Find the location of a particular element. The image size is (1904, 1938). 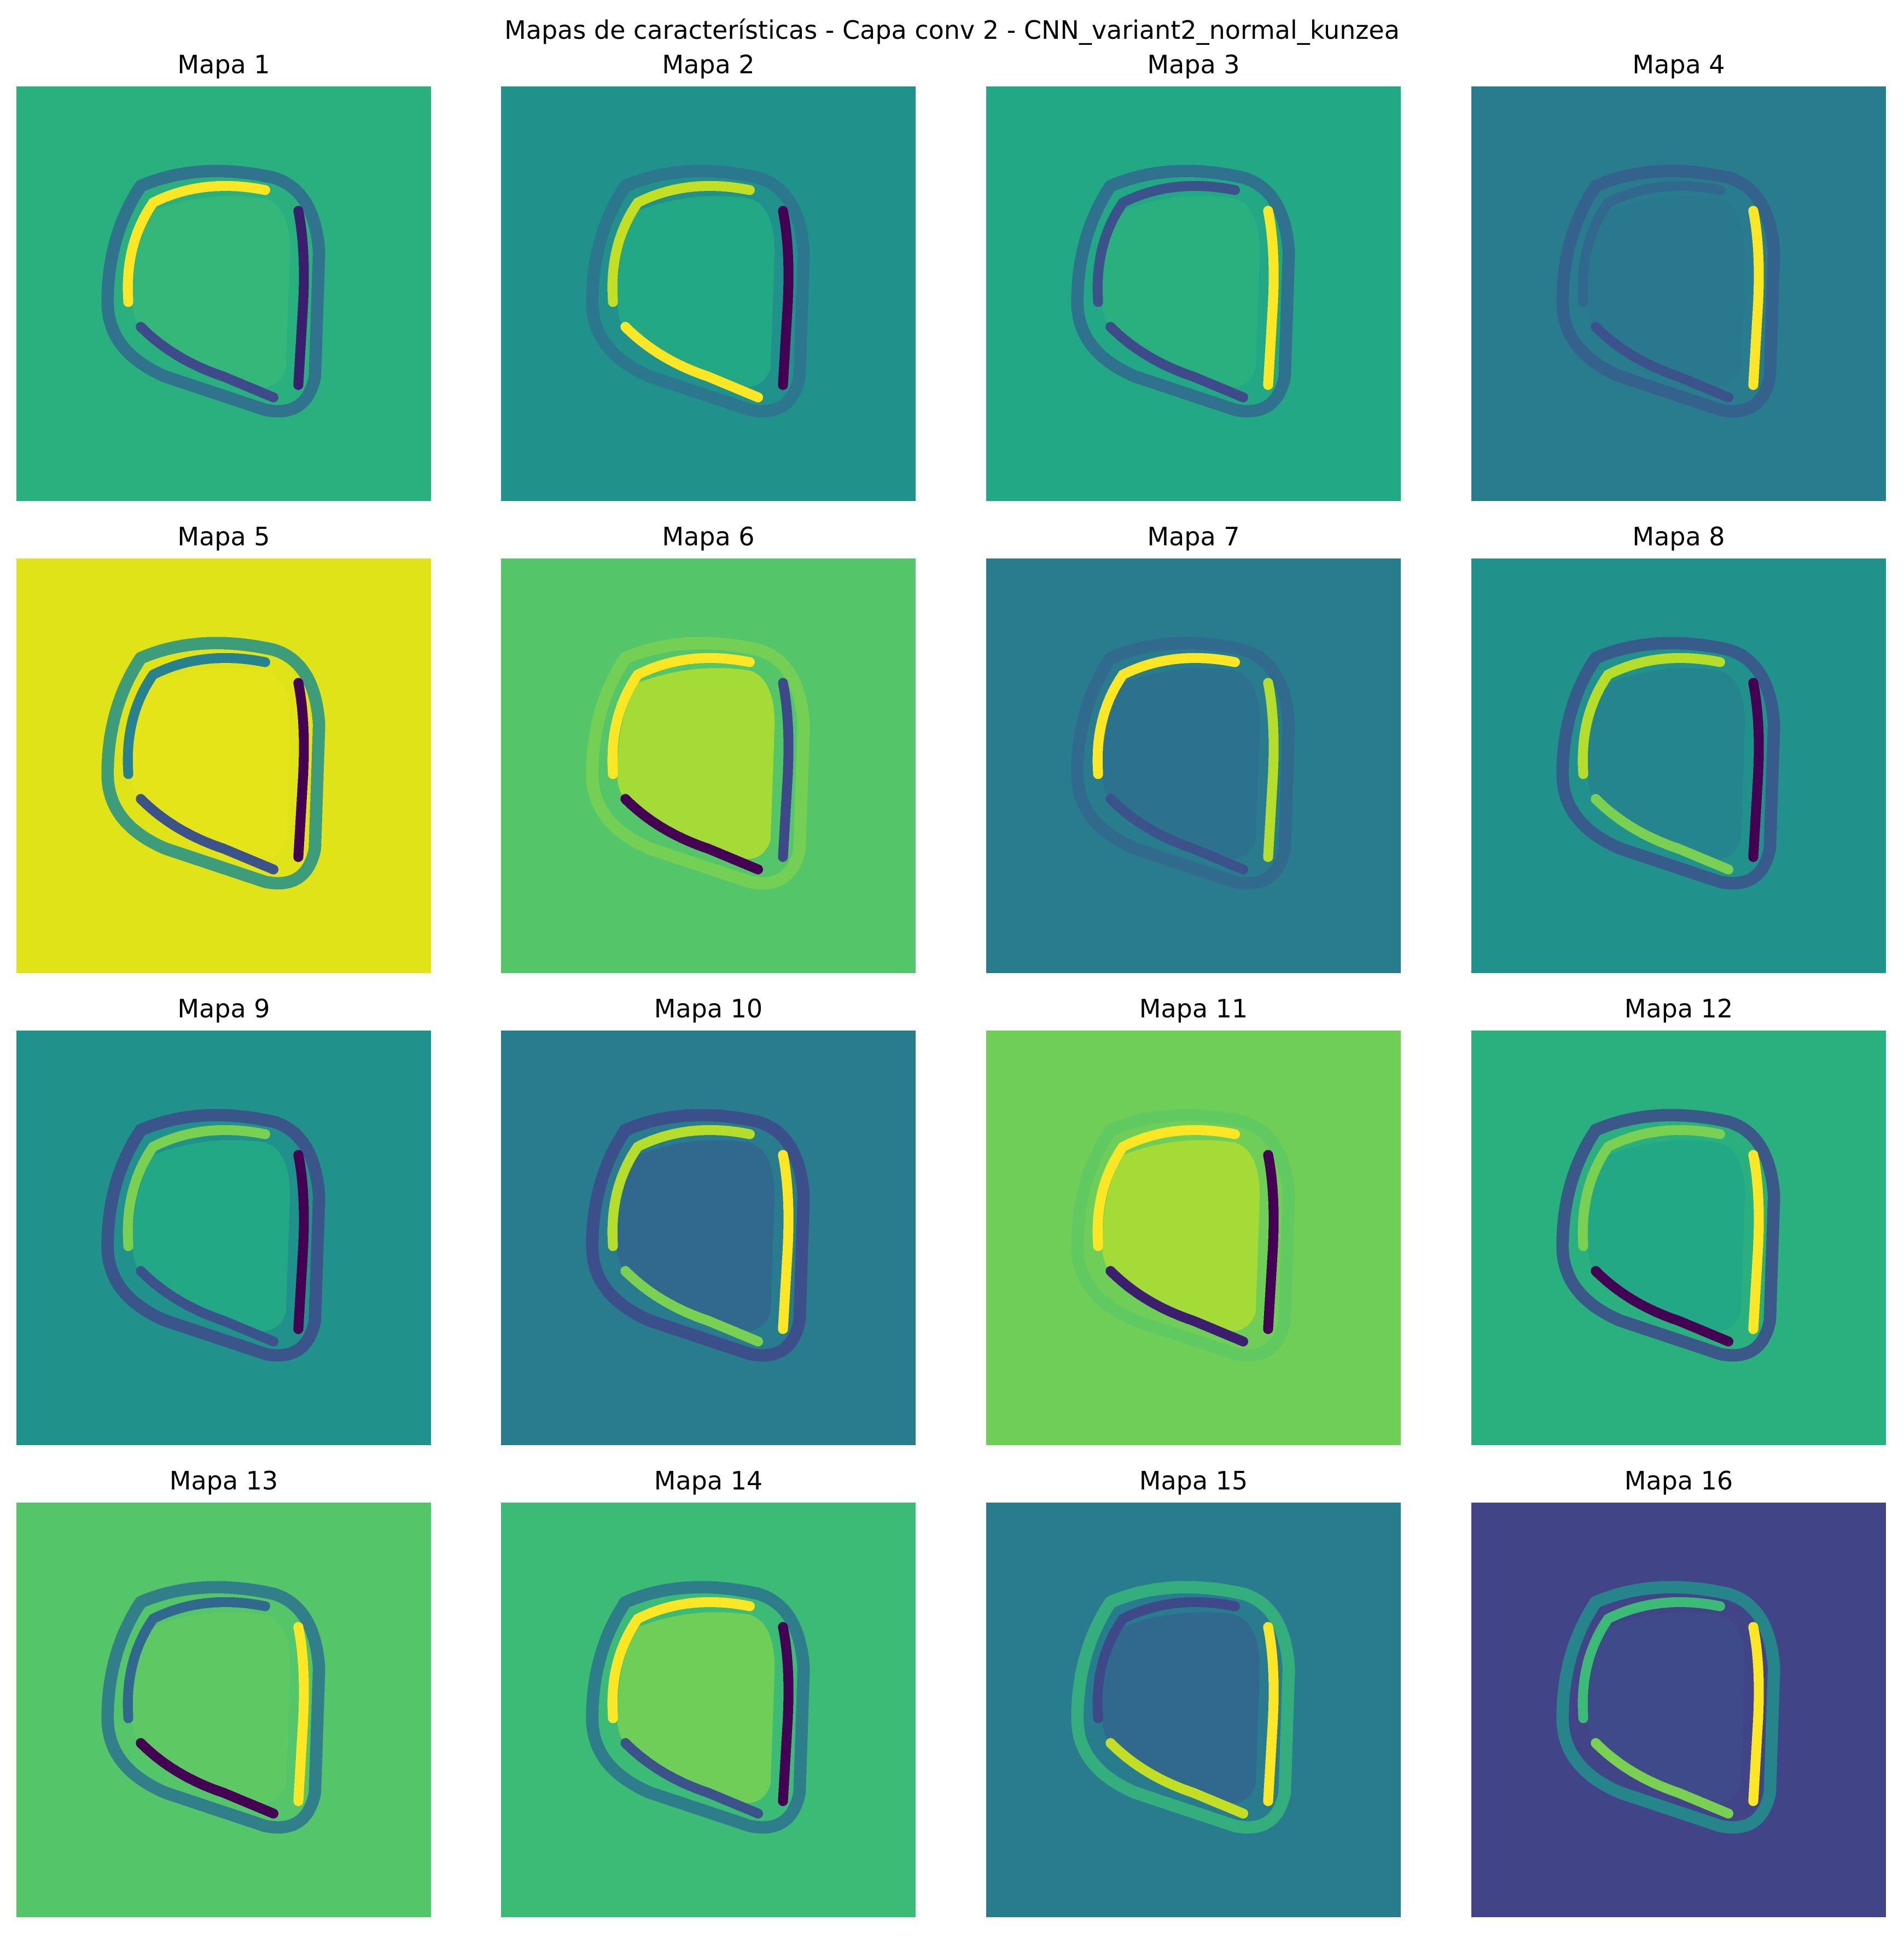

feature-map-panel: Mapa 13 is located at coordinates (223, 1691).